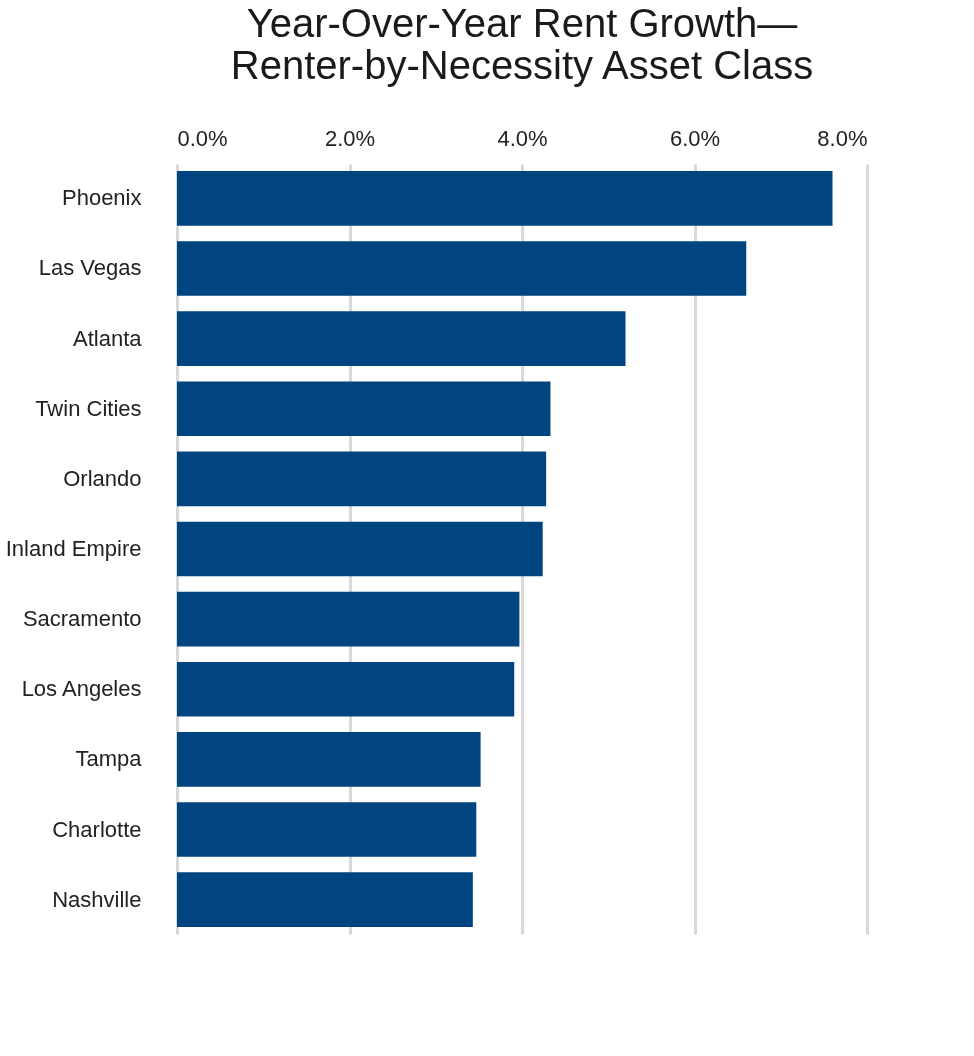 This screenshot has height=1056, width=974. Describe the element at coordinates (108, 338) in the screenshot. I see `y-tick-label: Atlanta` at that location.